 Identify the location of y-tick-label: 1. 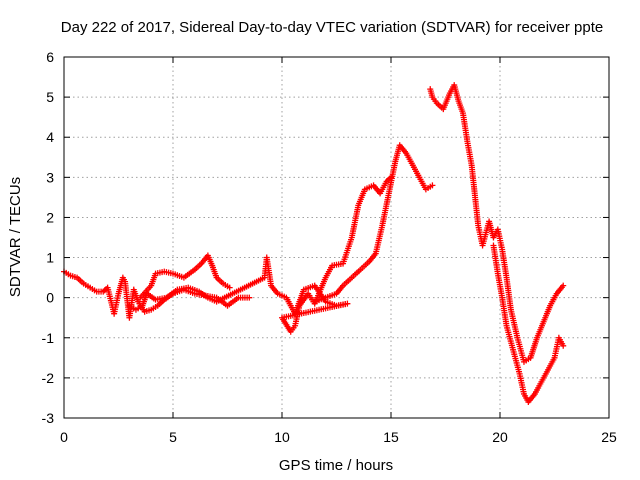
(50, 258).